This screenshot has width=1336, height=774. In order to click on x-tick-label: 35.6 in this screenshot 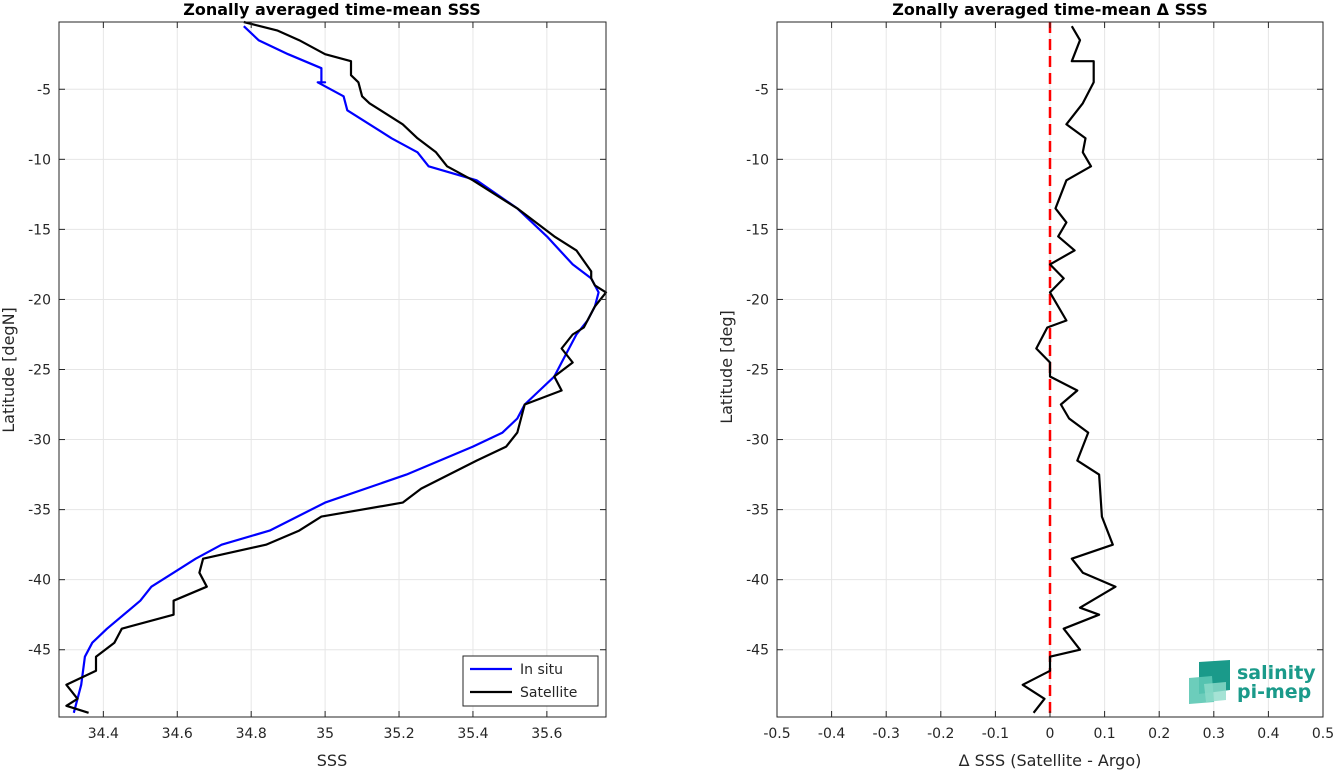, I will do `click(546, 734)`.